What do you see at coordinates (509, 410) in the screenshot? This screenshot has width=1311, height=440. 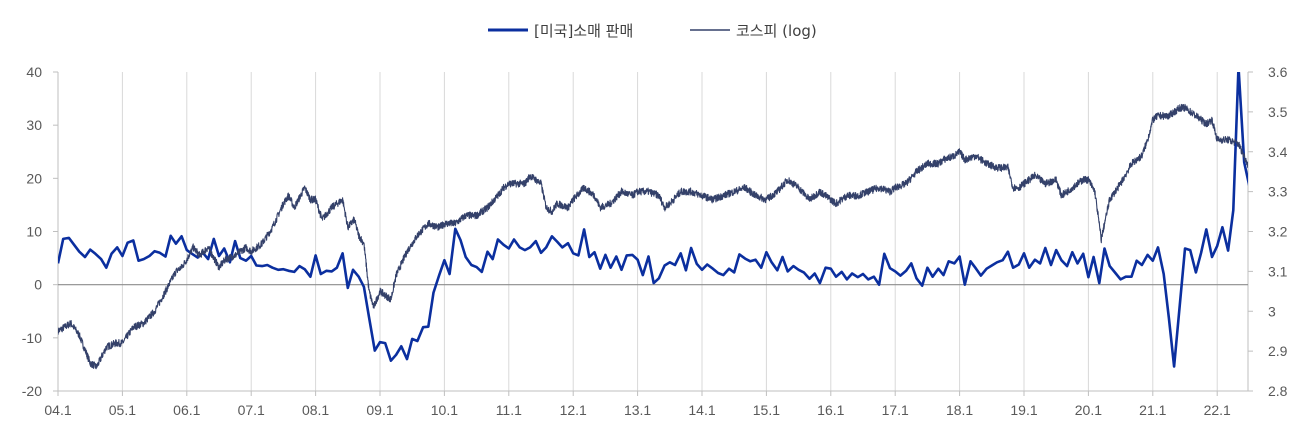 I see `x-tick-label: 11.1` at bounding box center [509, 410].